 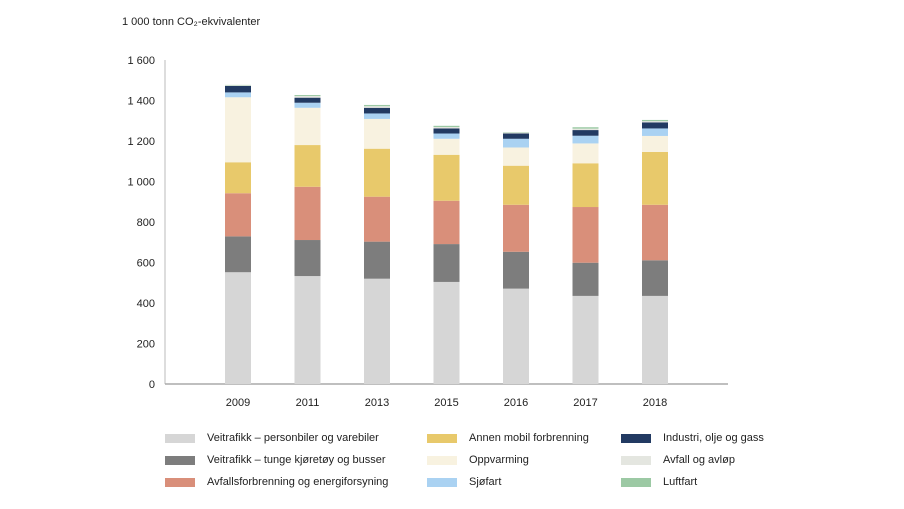 What do you see at coordinates (293, 438) in the screenshot?
I see `legend-label: Veitrafikk – personbiler og varebiler` at bounding box center [293, 438].